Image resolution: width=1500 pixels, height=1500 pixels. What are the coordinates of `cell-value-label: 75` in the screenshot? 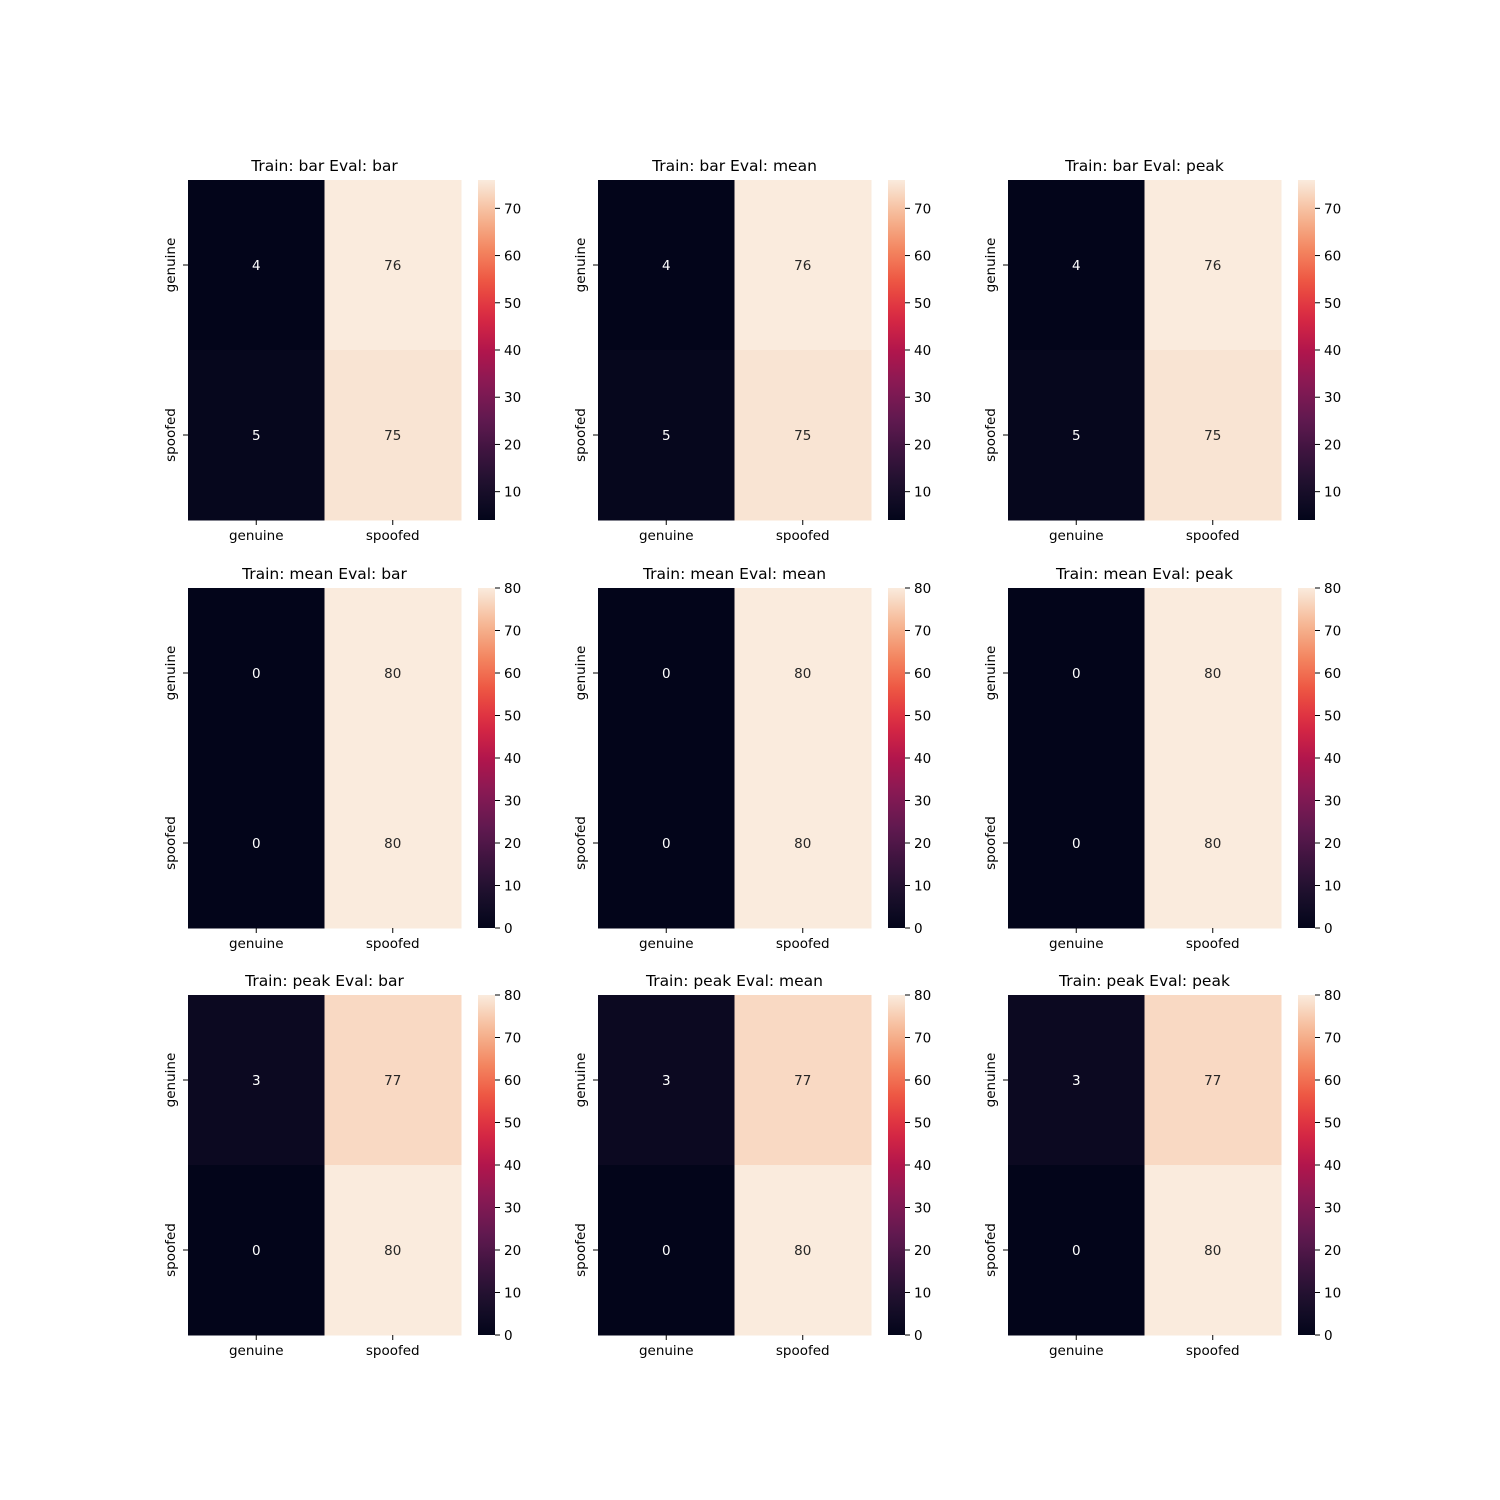 It's located at (392, 436).